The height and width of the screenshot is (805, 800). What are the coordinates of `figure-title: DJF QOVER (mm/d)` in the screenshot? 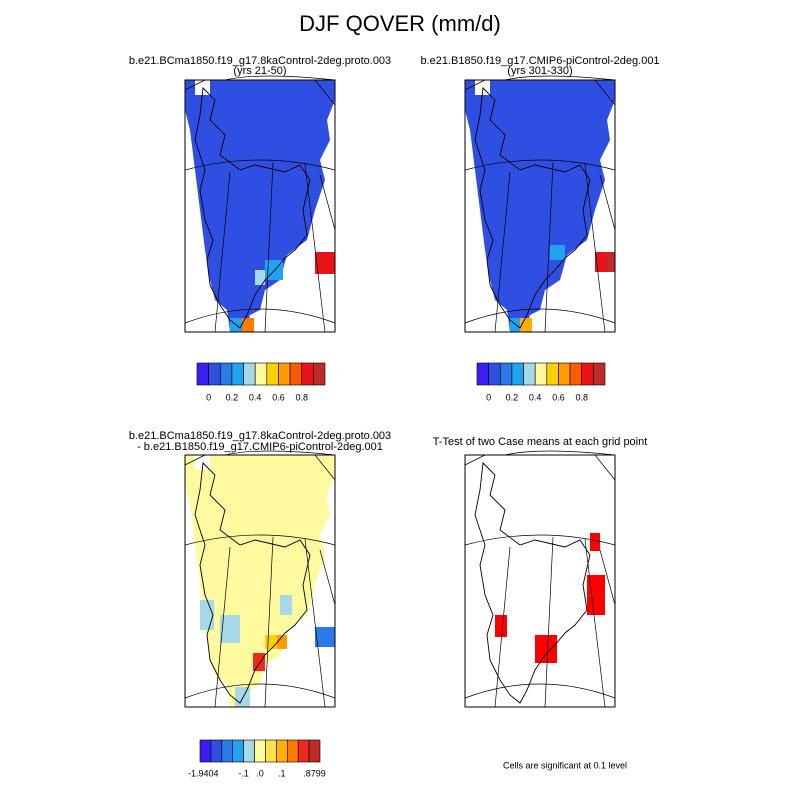 It's located at (400, 23).